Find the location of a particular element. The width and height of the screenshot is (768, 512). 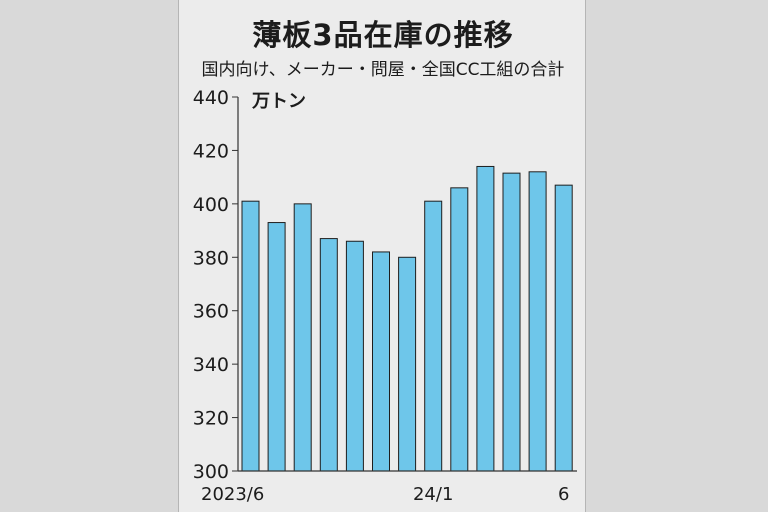

y-tick-label: 340 is located at coordinates (211, 365).